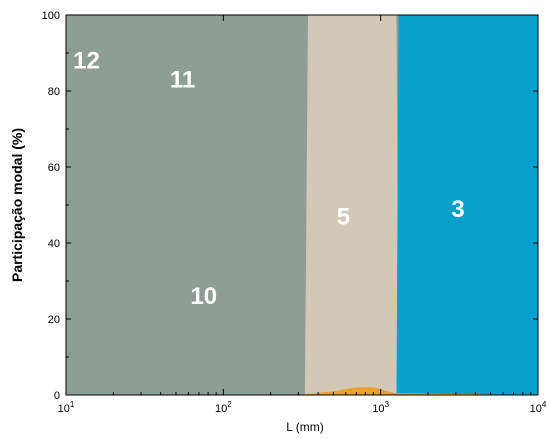 This screenshot has width=547, height=439. What do you see at coordinates (223, 407) in the screenshot?
I see `x-tick-label: 10²` at bounding box center [223, 407].